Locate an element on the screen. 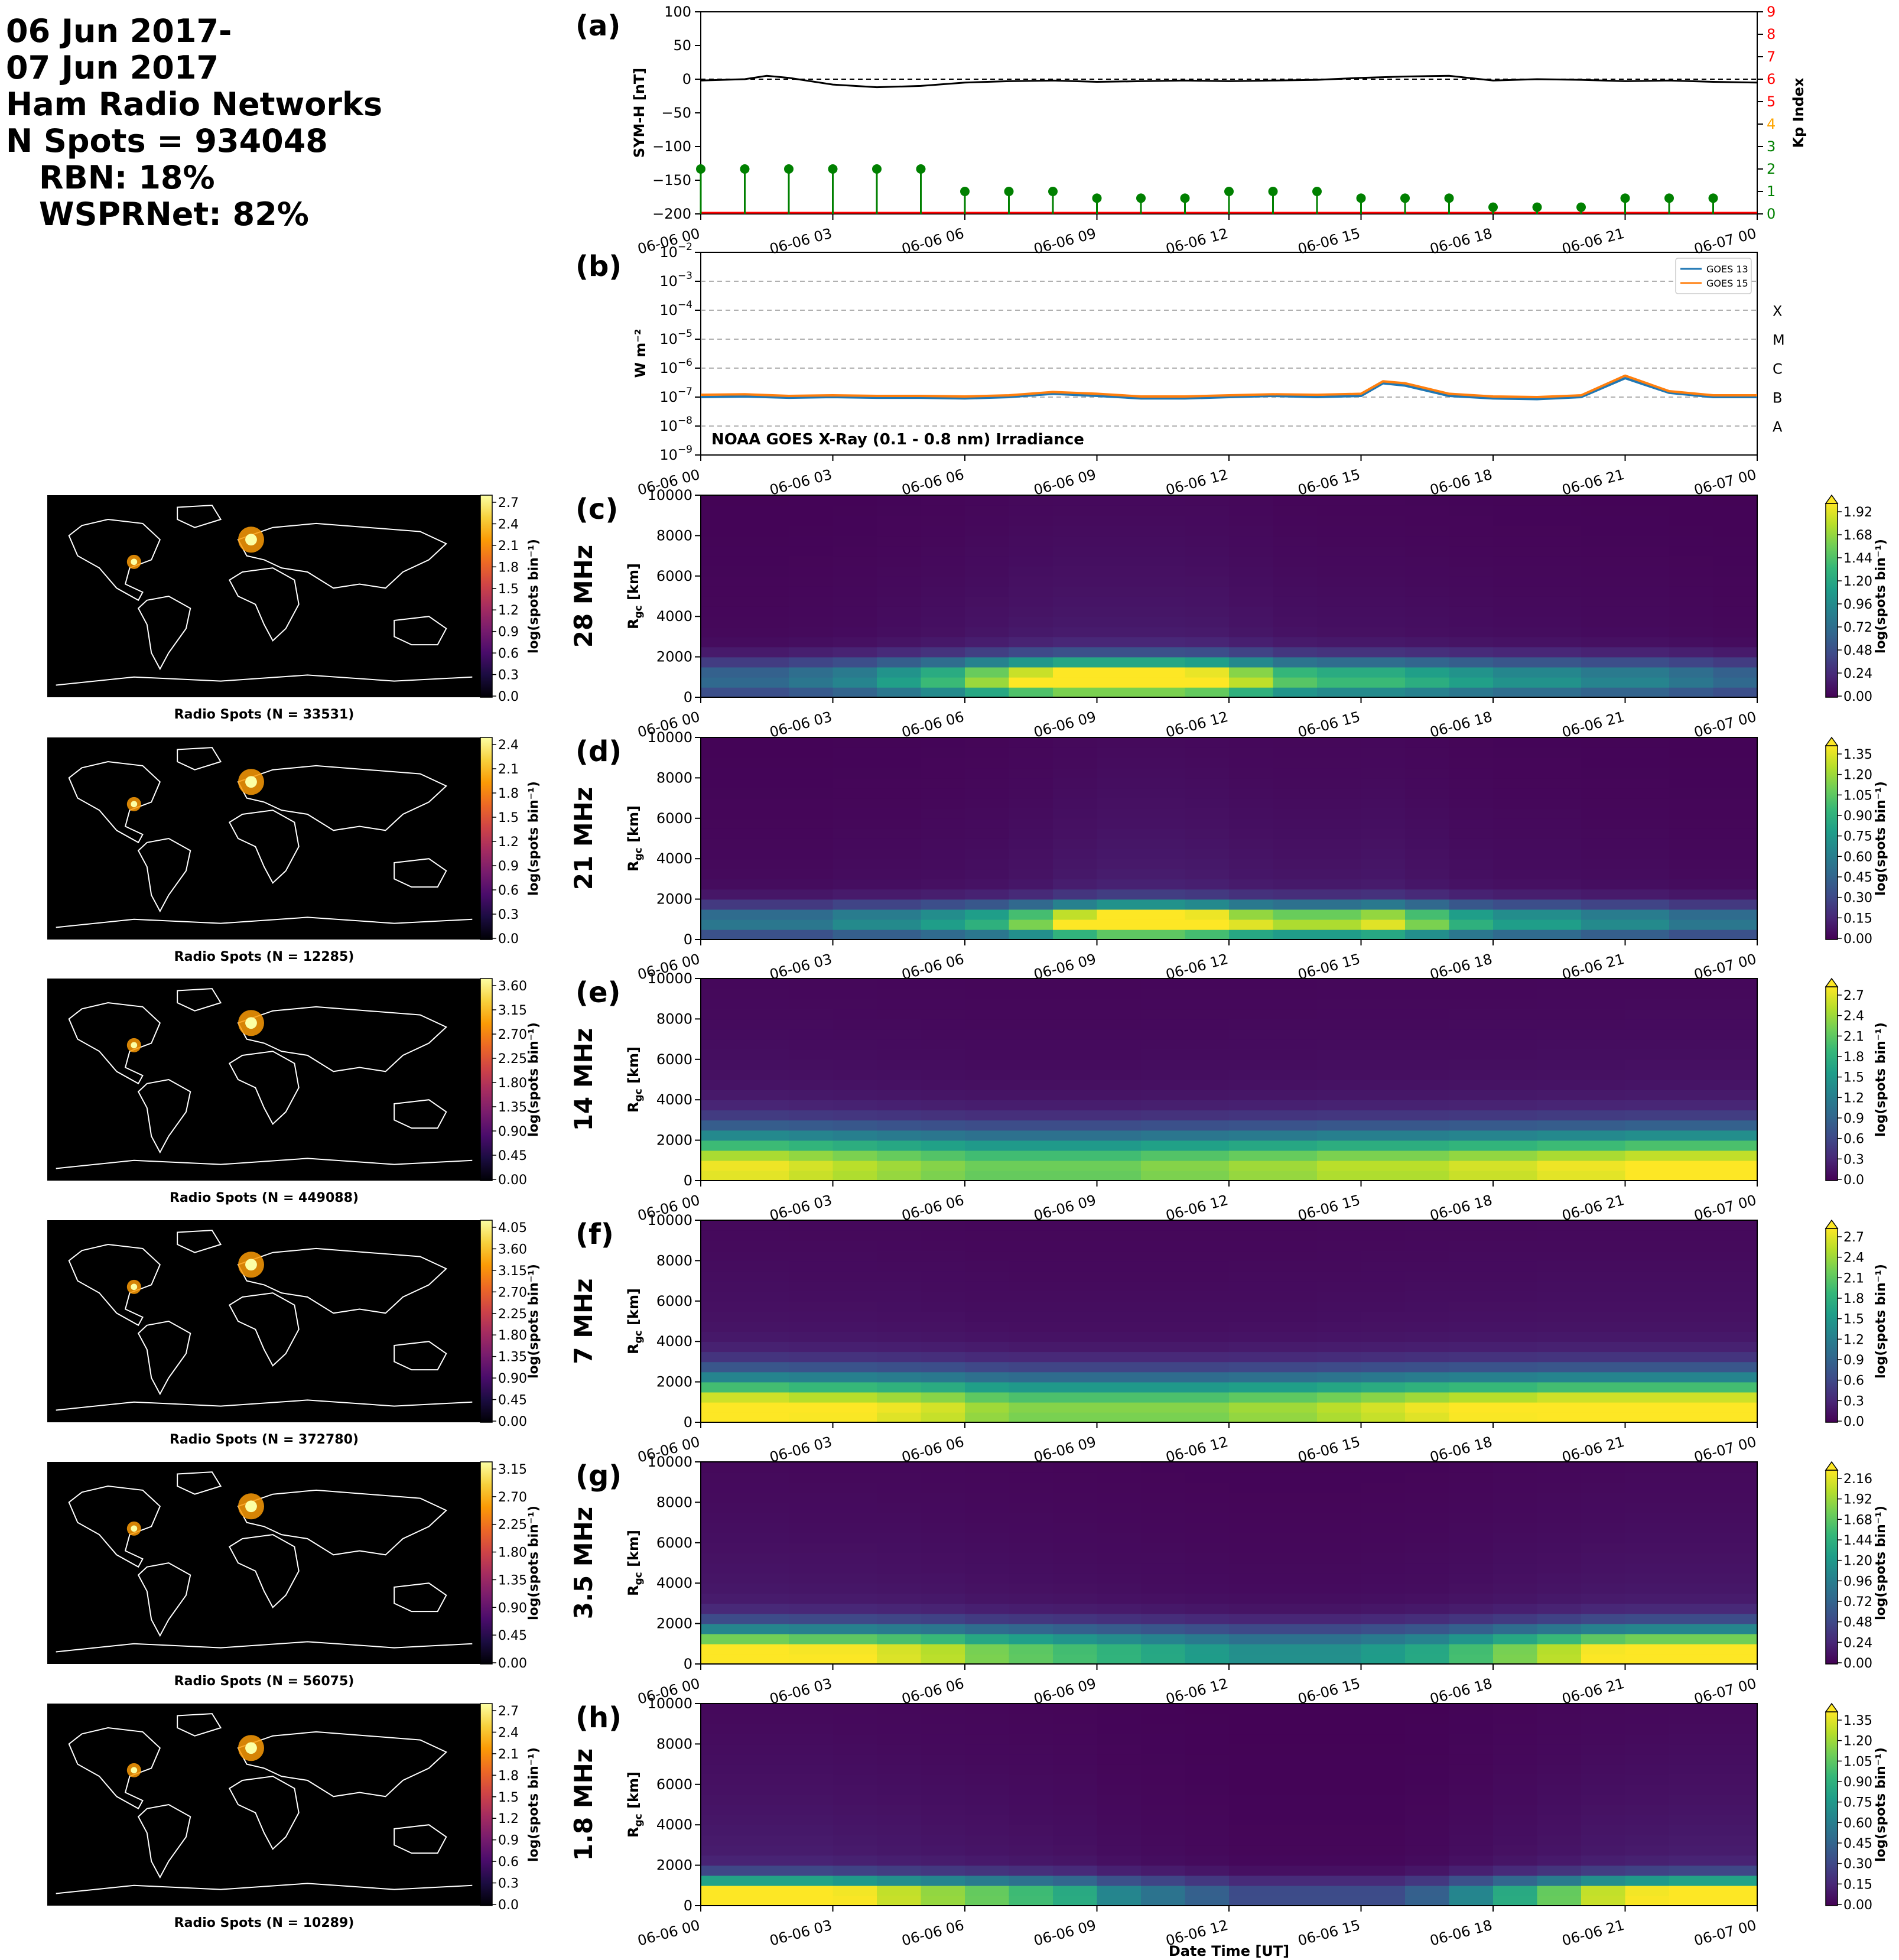 The width and height of the screenshot is (1899, 1960). spot-cluster-core is located at coordinates (134, 561).